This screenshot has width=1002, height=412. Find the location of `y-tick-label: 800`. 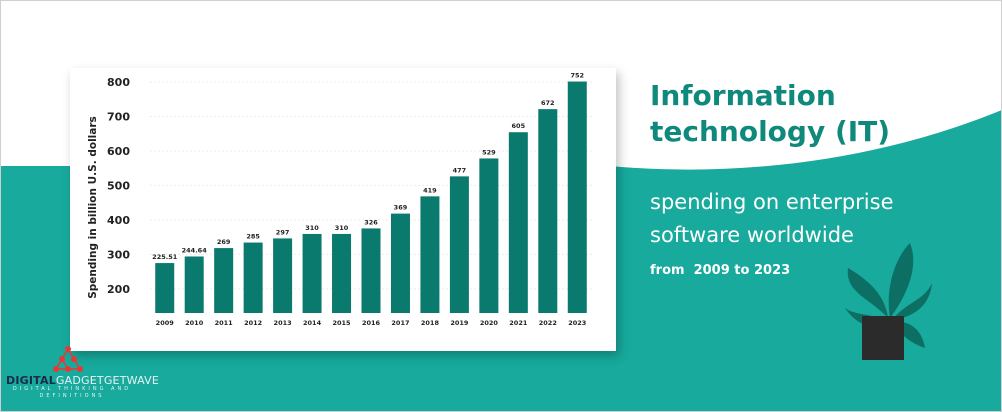

y-tick-label: 800 is located at coordinates (118, 82).